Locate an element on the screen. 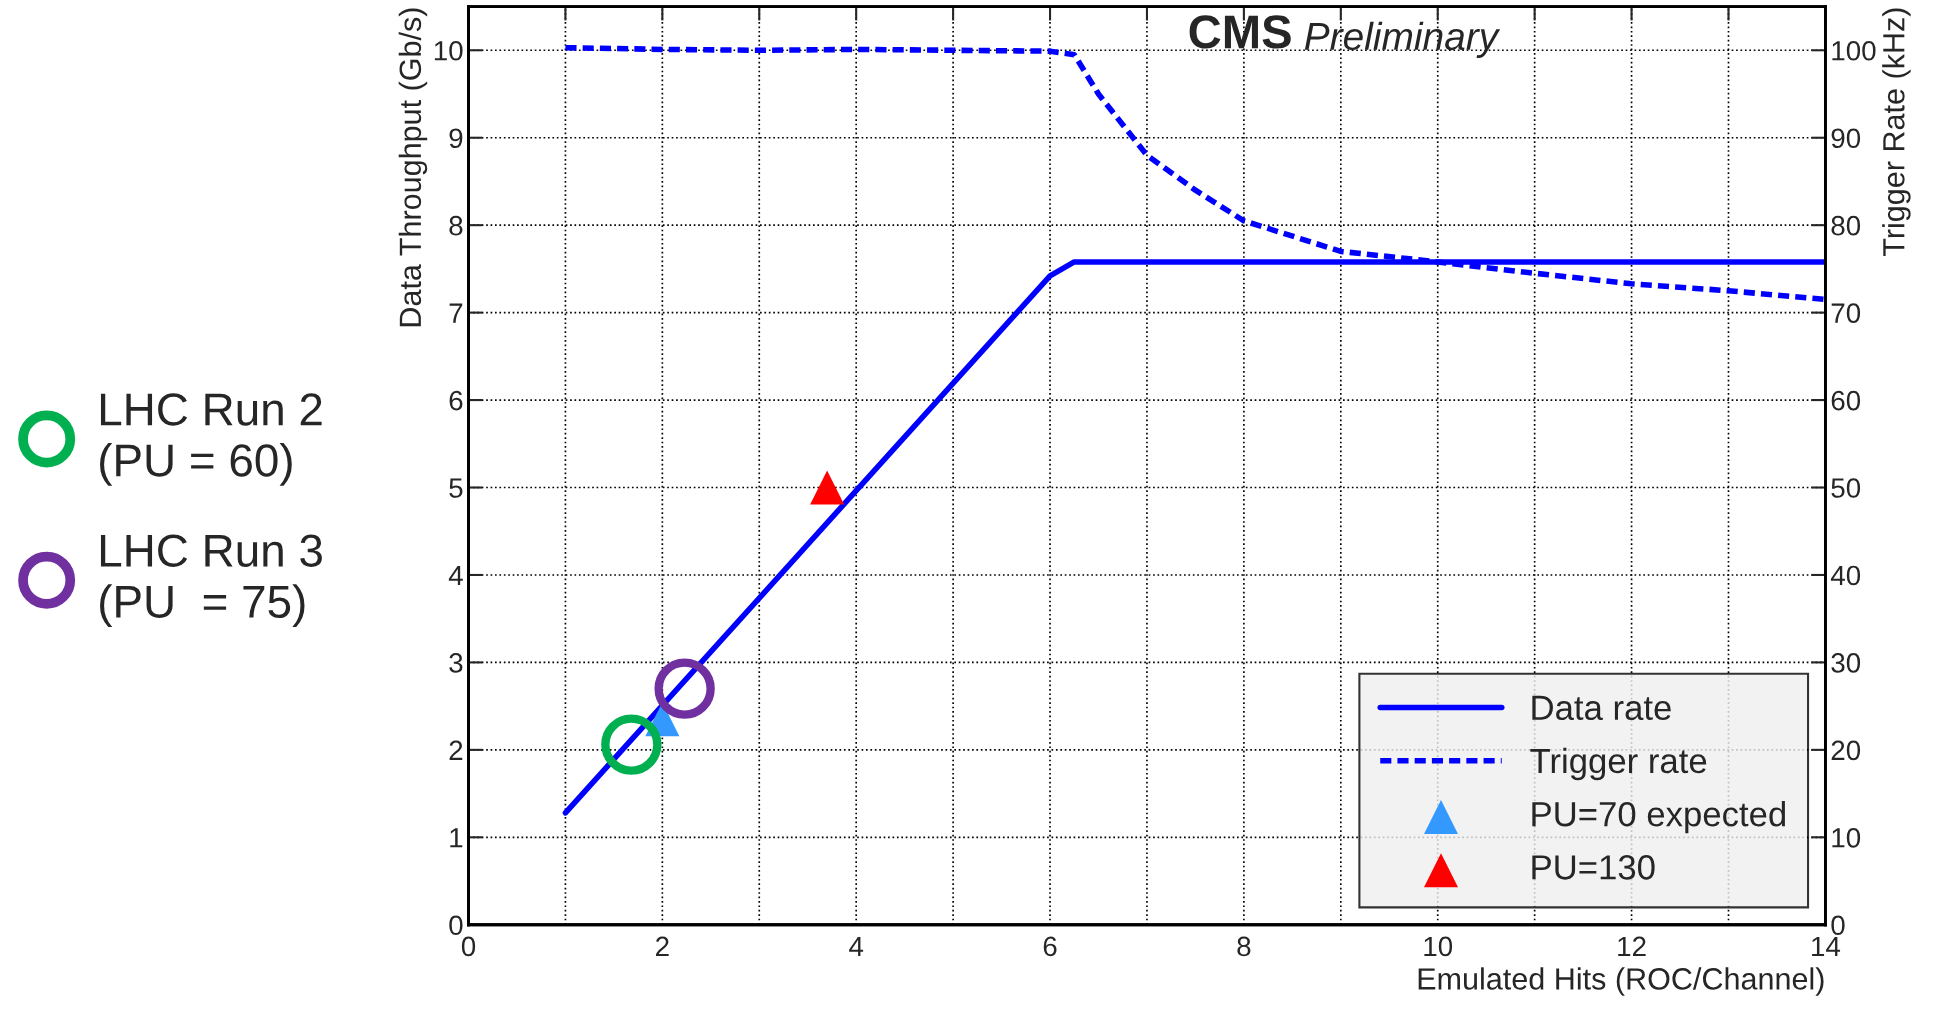 The height and width of the screenshot is (1009, 1944). y2-tick-label: 30 is located at coordinates (1846, 663).